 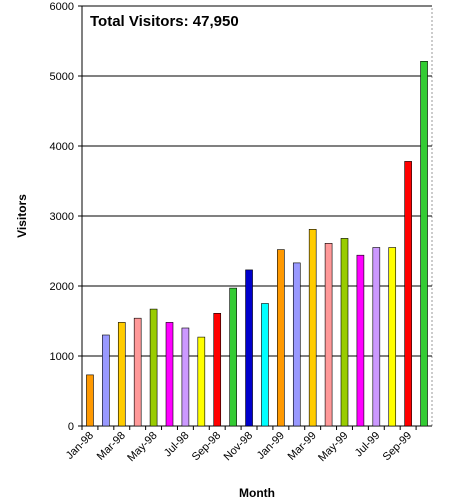 What do you see at coordinates (302, 446) in the screenshot?
I see `x-tick-label: Mar-99` at bounding box center [302, 446].